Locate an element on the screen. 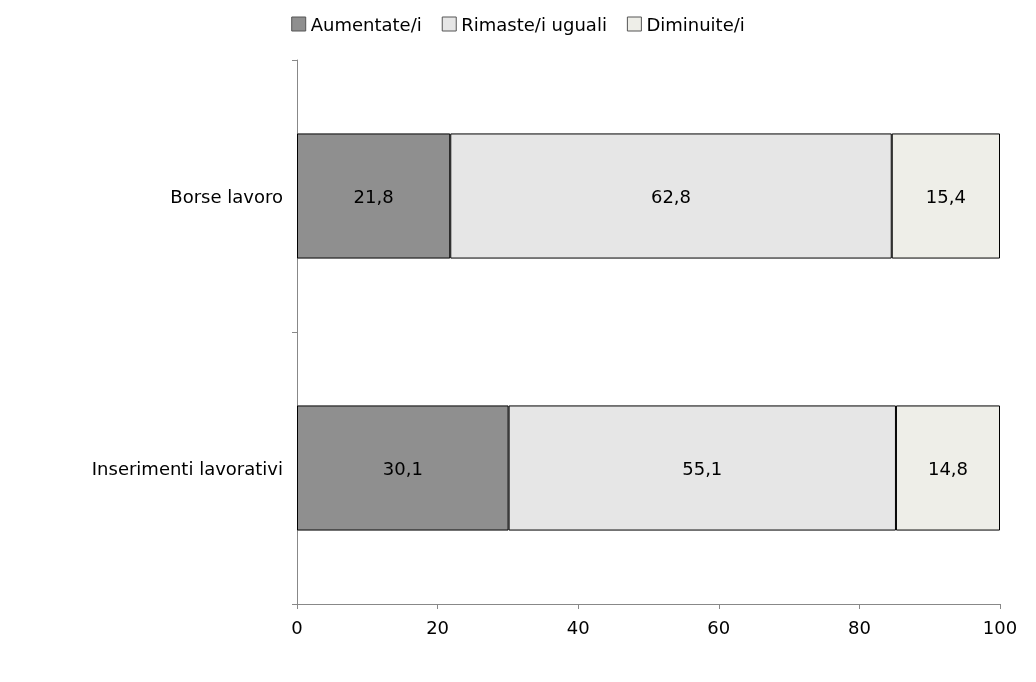 This screenshot has height=682, width=1036. legend-label: Aumentate/i is located at coordinates (366, 24).